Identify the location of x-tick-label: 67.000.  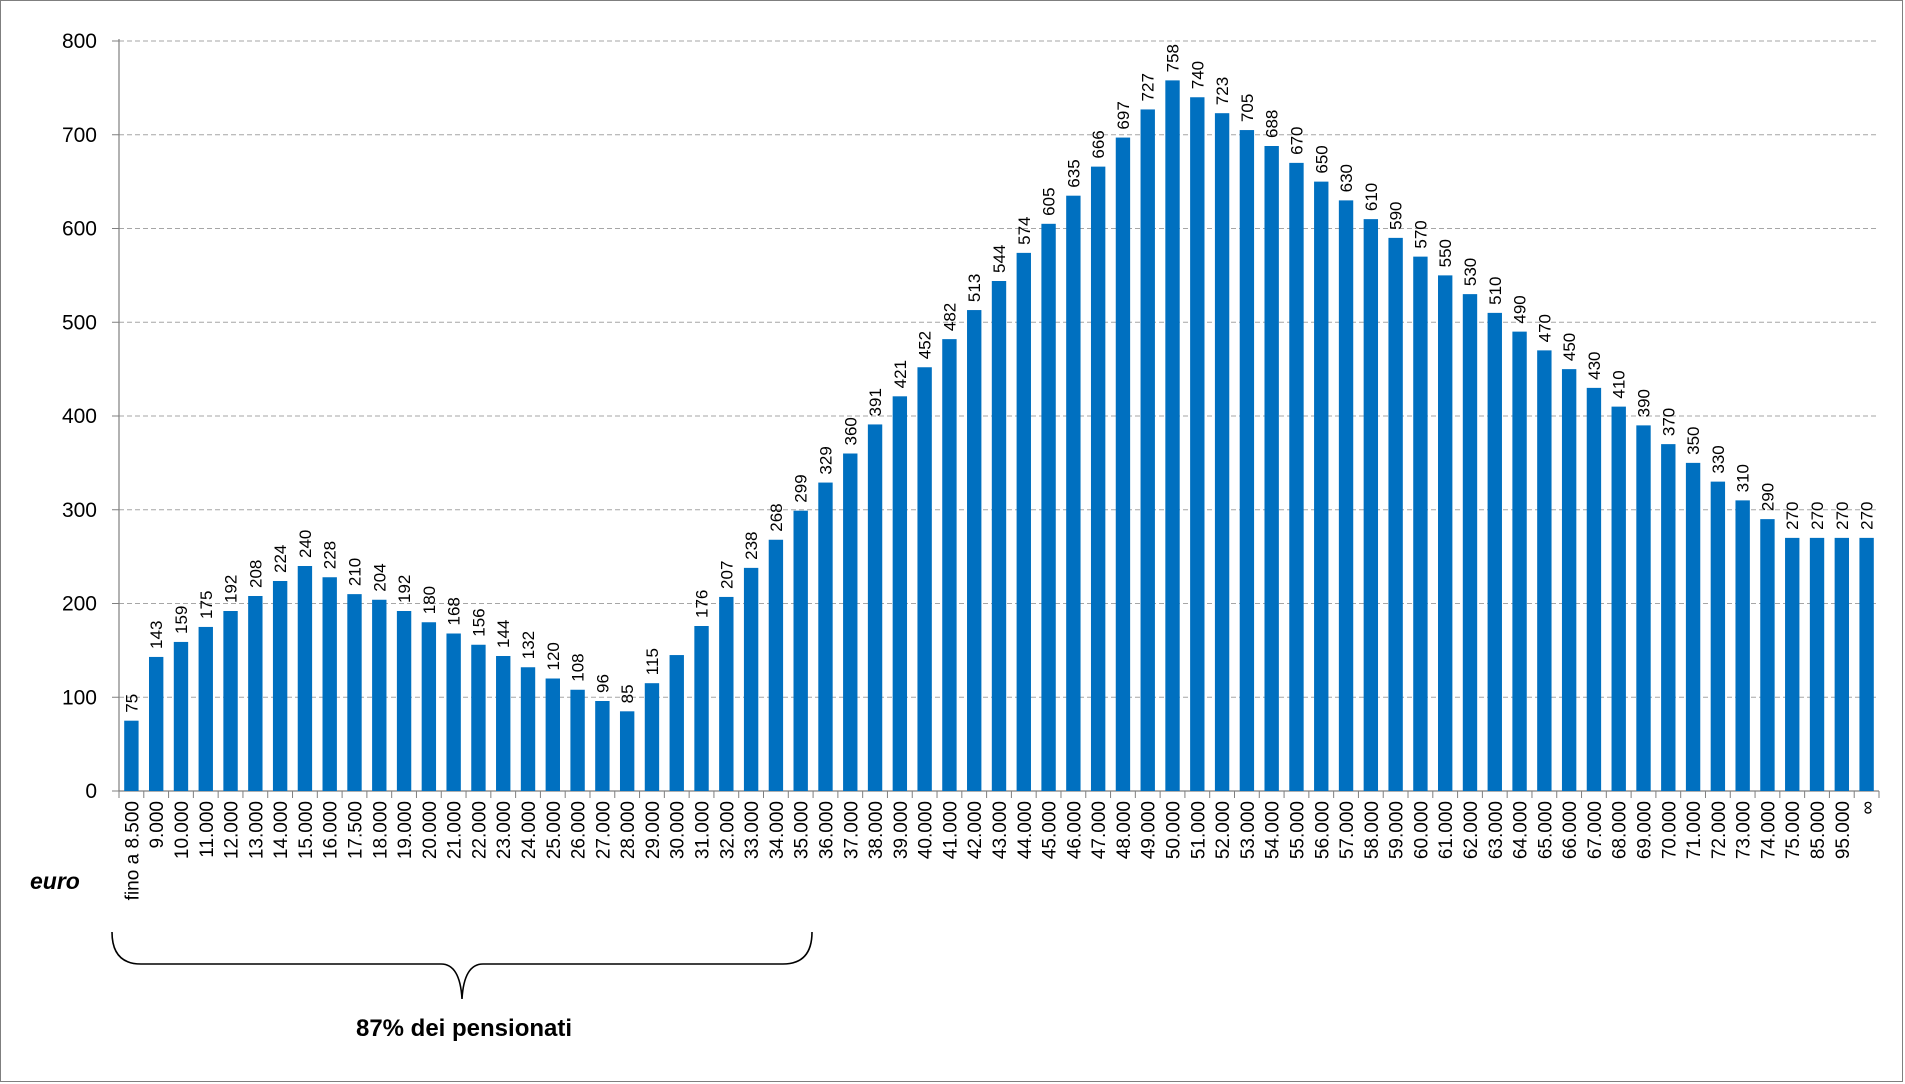
(1595, 830).